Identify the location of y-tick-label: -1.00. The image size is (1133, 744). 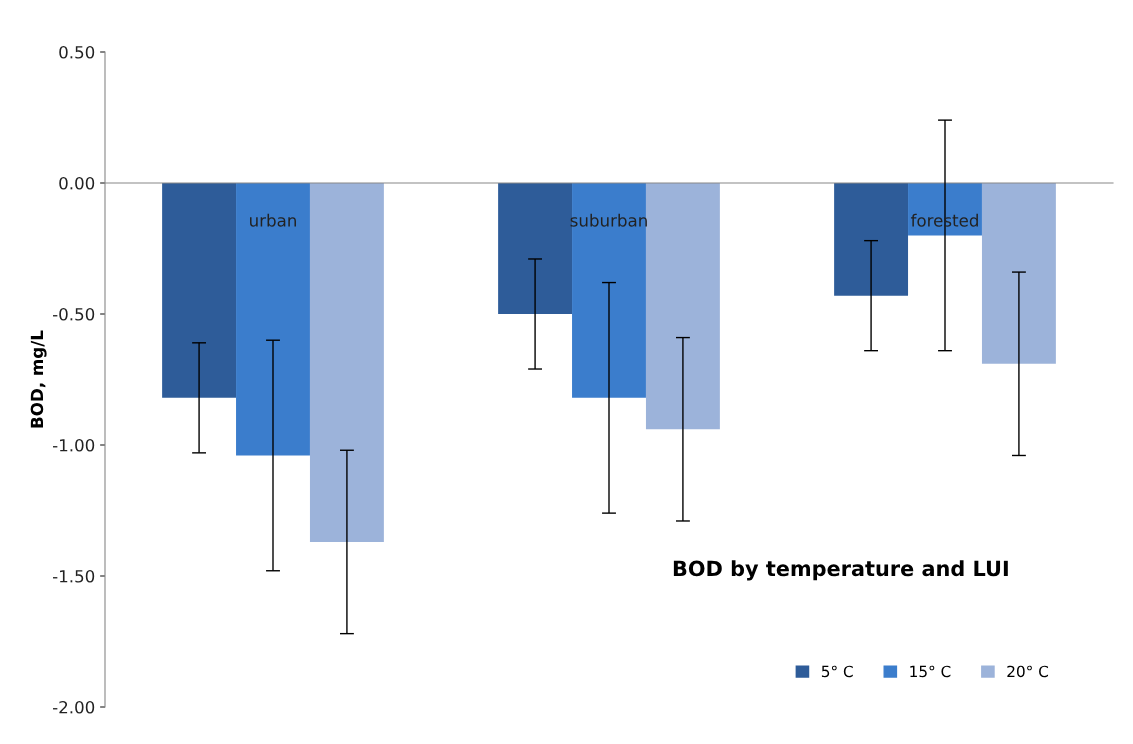
(73, 445).